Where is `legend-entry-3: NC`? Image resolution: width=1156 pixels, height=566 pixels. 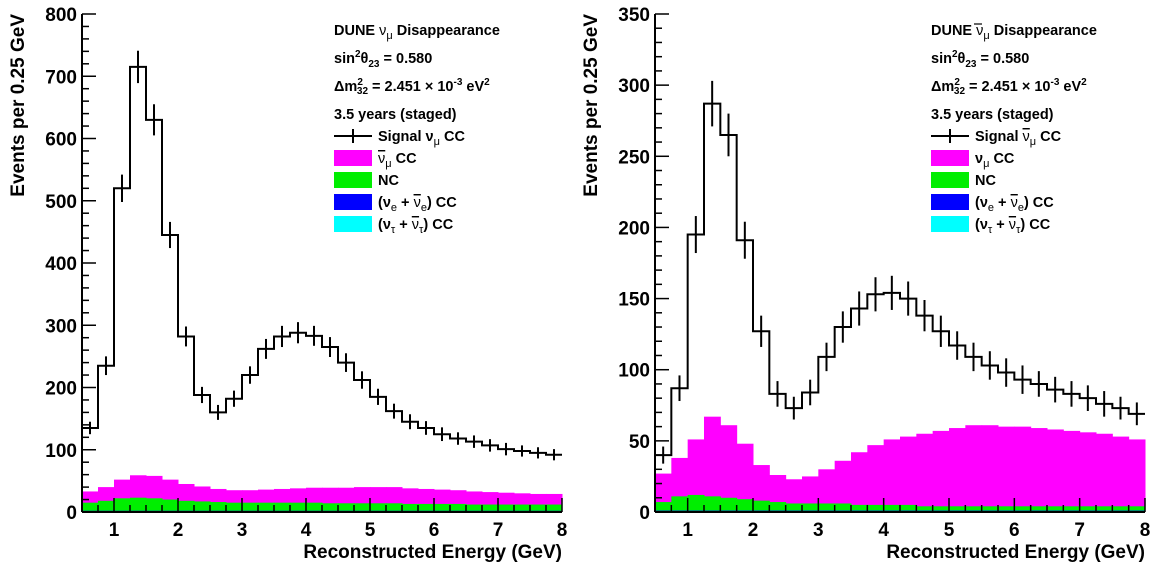
legend-entry-3: NC is located at coordinates (963, 180).